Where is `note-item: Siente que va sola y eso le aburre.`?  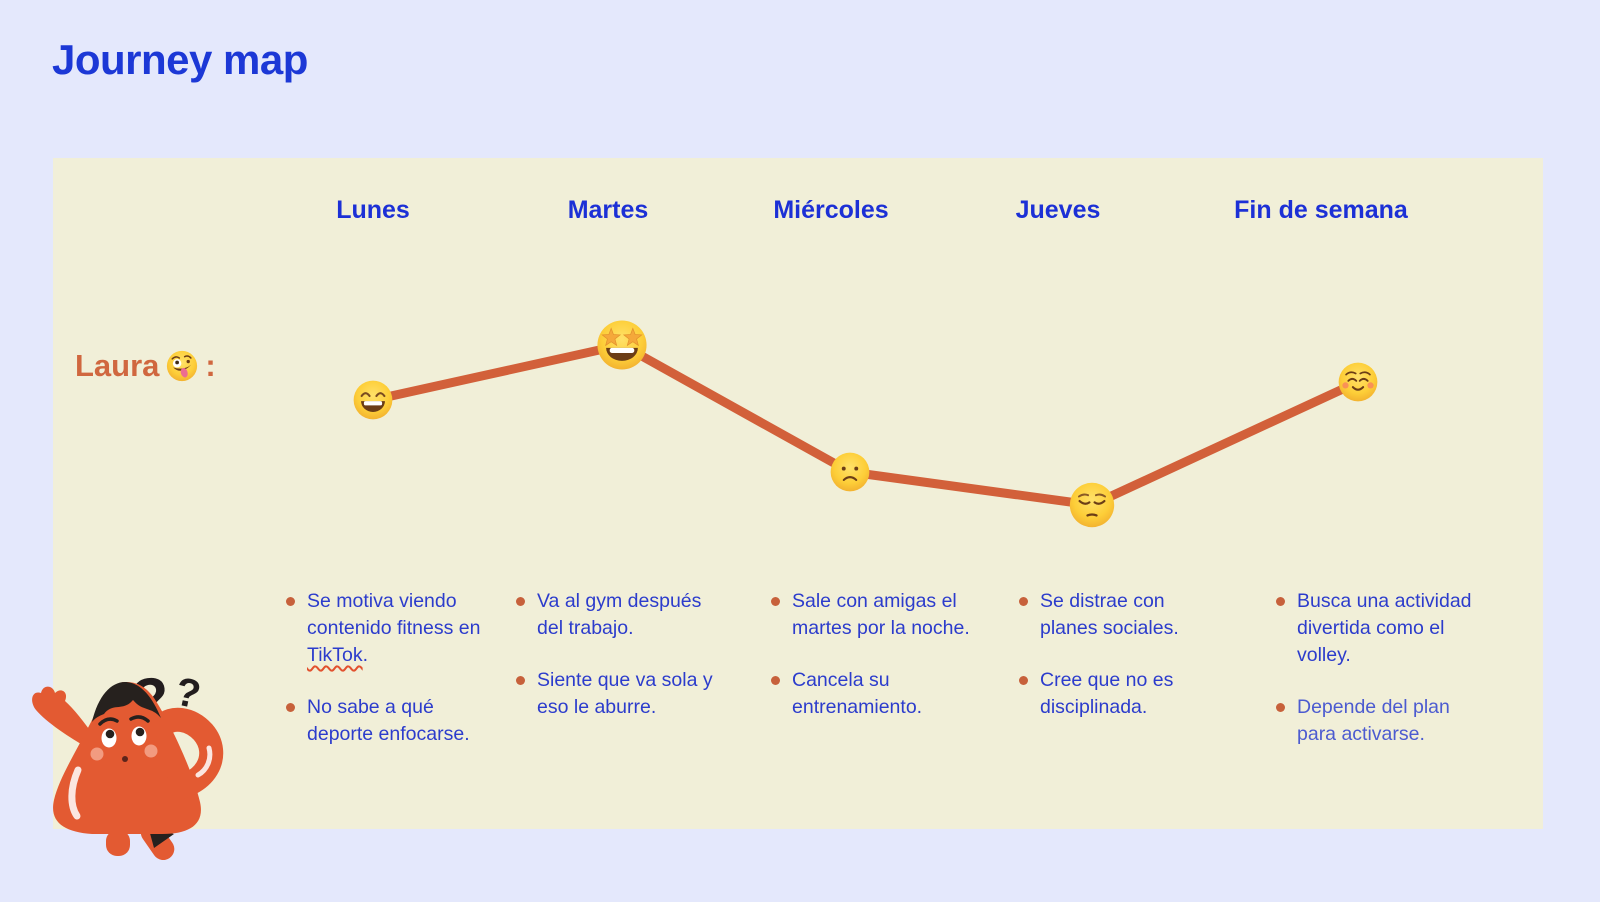 note-item: Siente que va sola y eso le aburre. is located at coordinates (621, 694).